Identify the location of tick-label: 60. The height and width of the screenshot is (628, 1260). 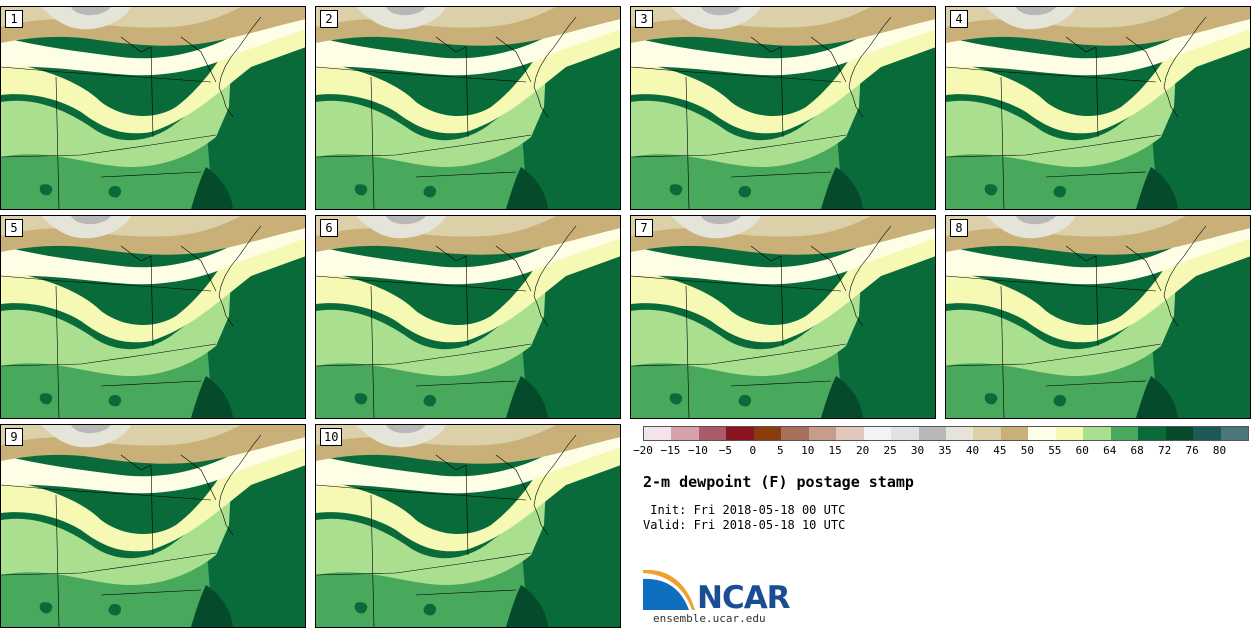
(1082, 450).